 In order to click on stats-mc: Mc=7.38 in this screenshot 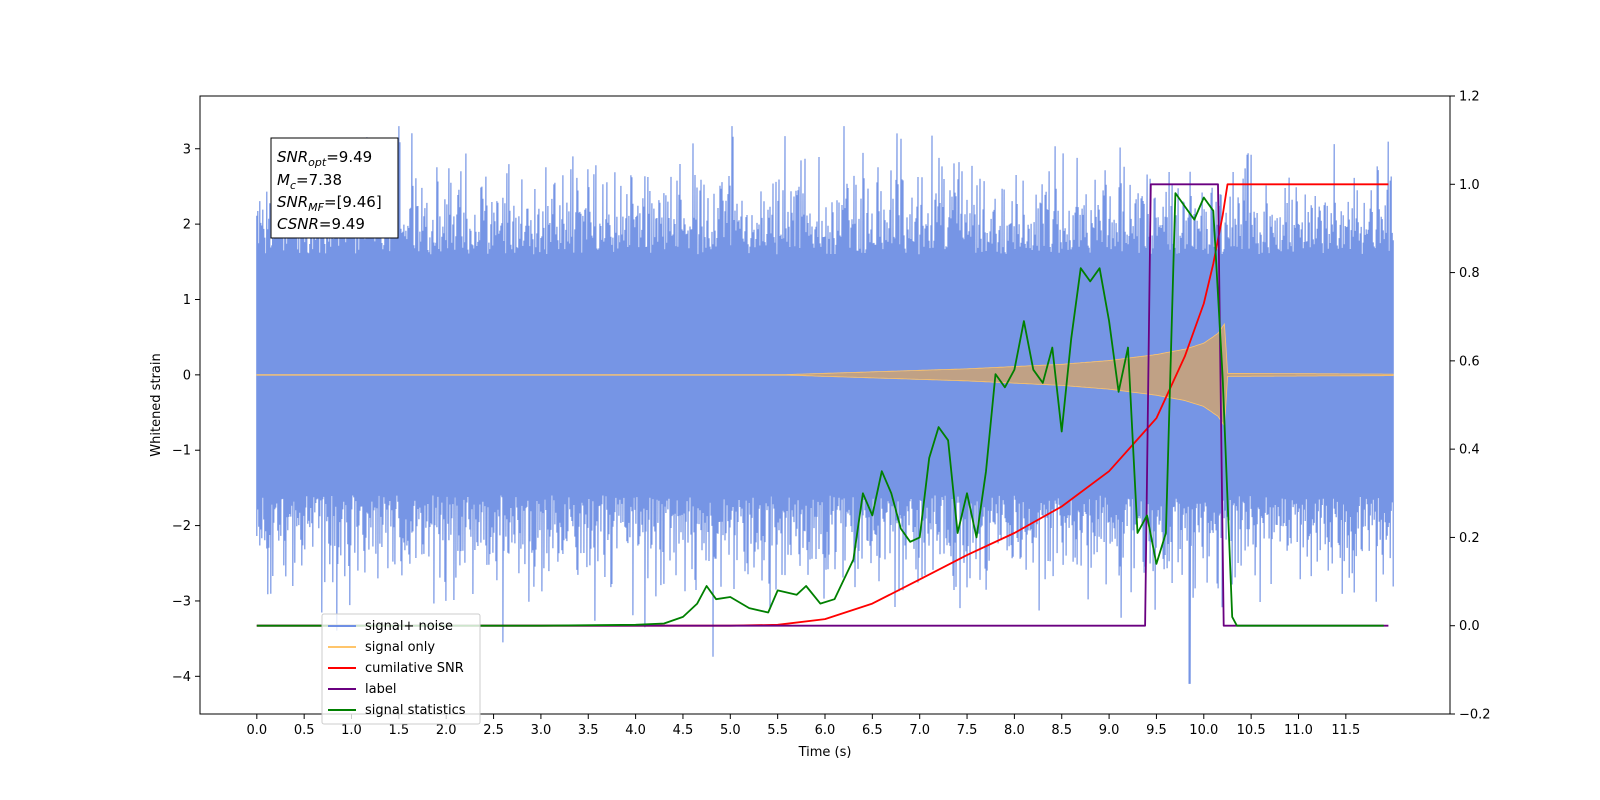, I will do `click(309, 181)`.